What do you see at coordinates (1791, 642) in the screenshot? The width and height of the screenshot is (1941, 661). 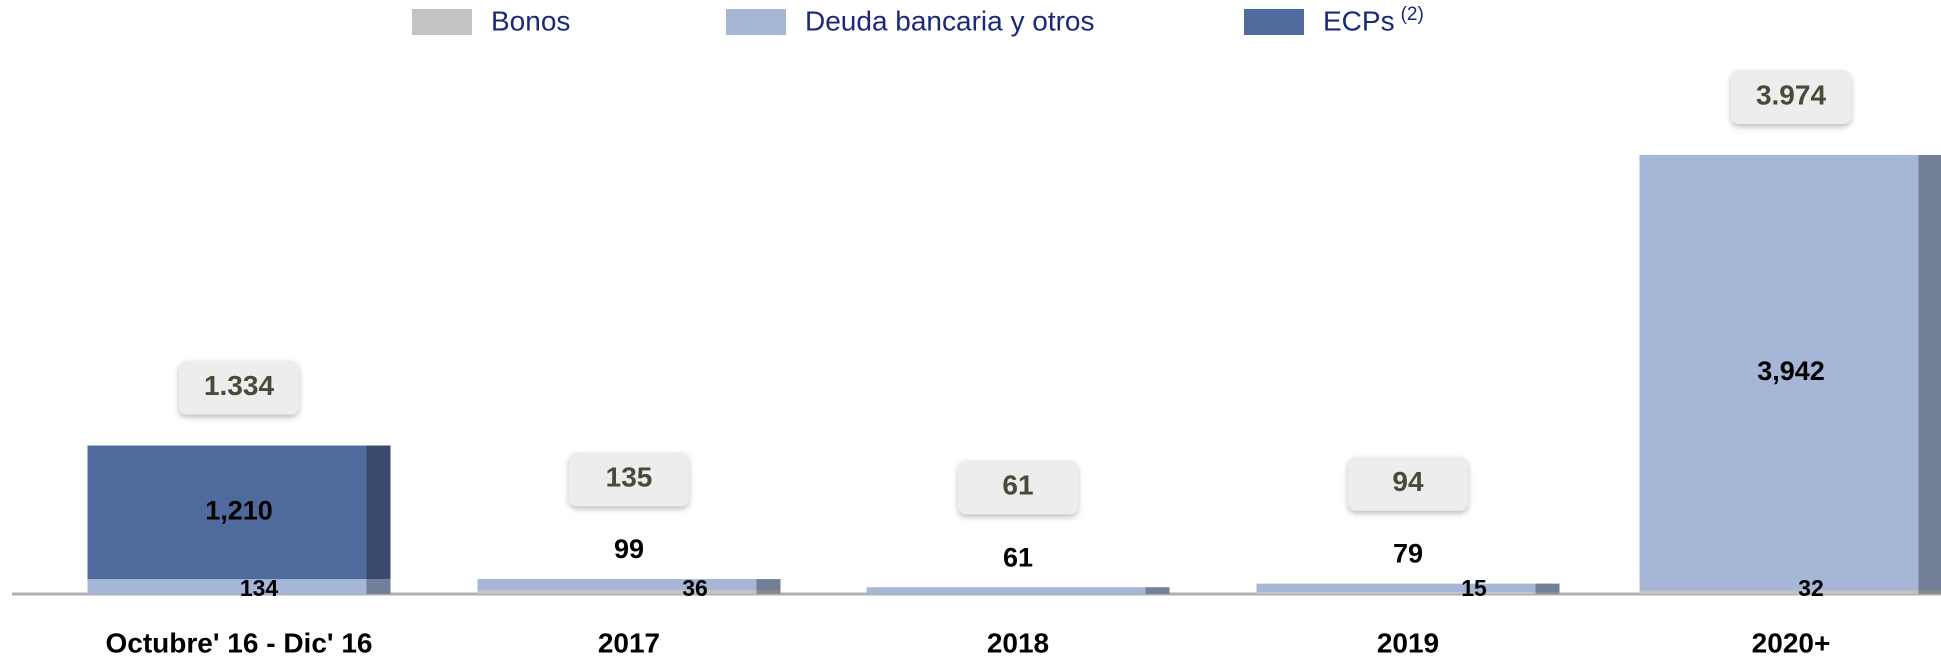 I see `x-tick-label: 2020+` at bounding box center [1791, 642].